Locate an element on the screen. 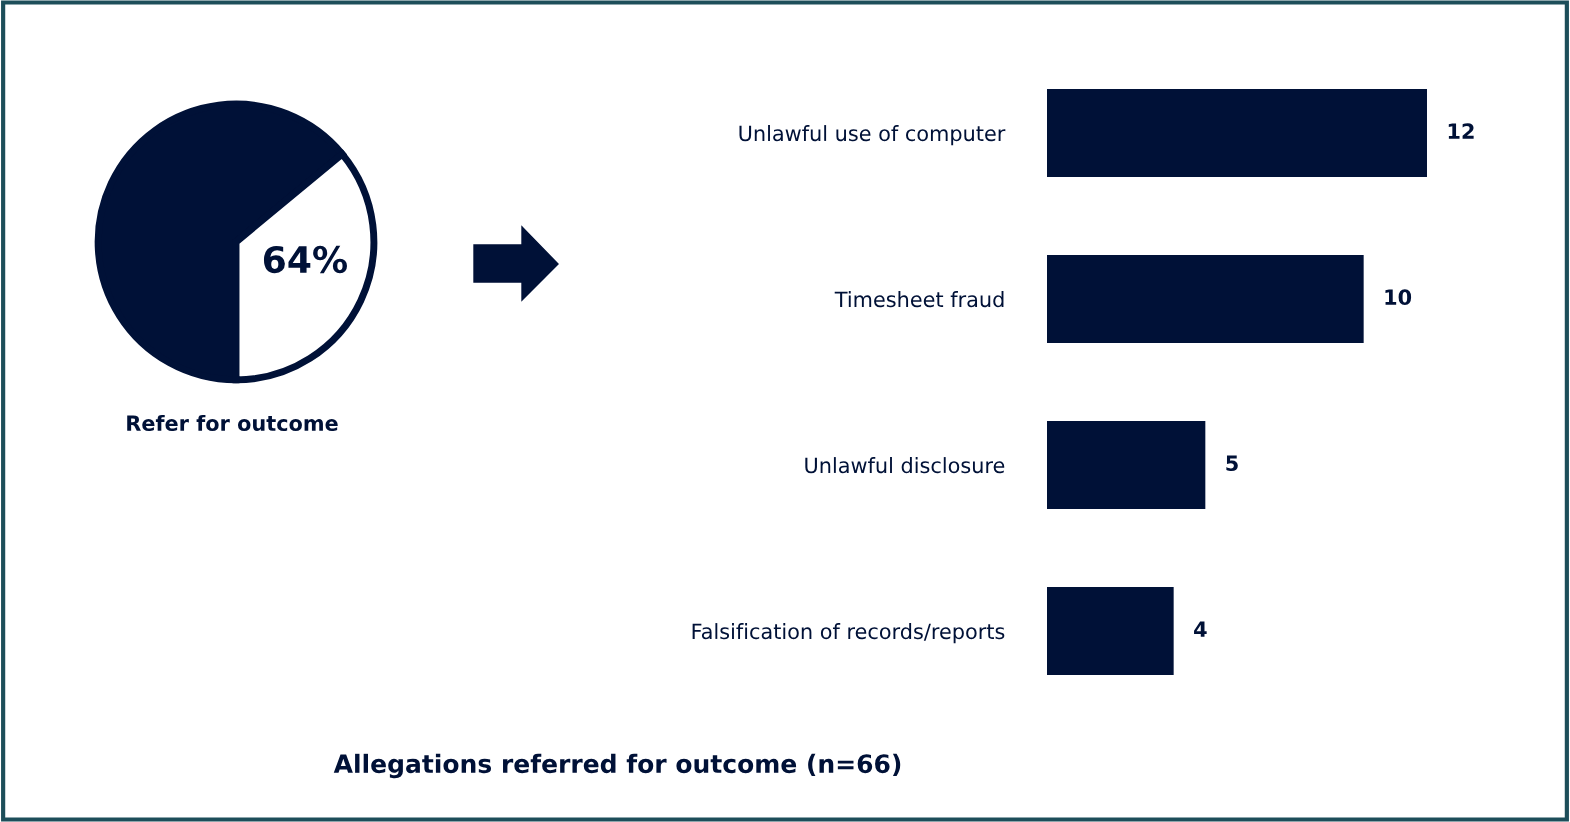  y-tick-label: Falsification of records/reports is located at coordinates (848, 633).